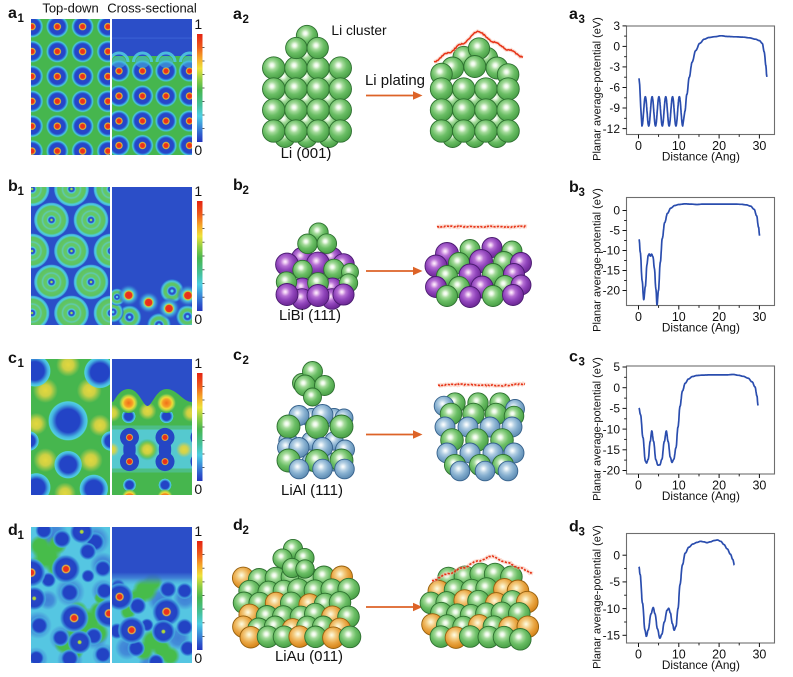 This screenshot has height=677, width=793. What do you see at coordinates (152, 8) in the screenshot?
I see `svg-text: Cross-sectional` at bounding box center [152, 8].